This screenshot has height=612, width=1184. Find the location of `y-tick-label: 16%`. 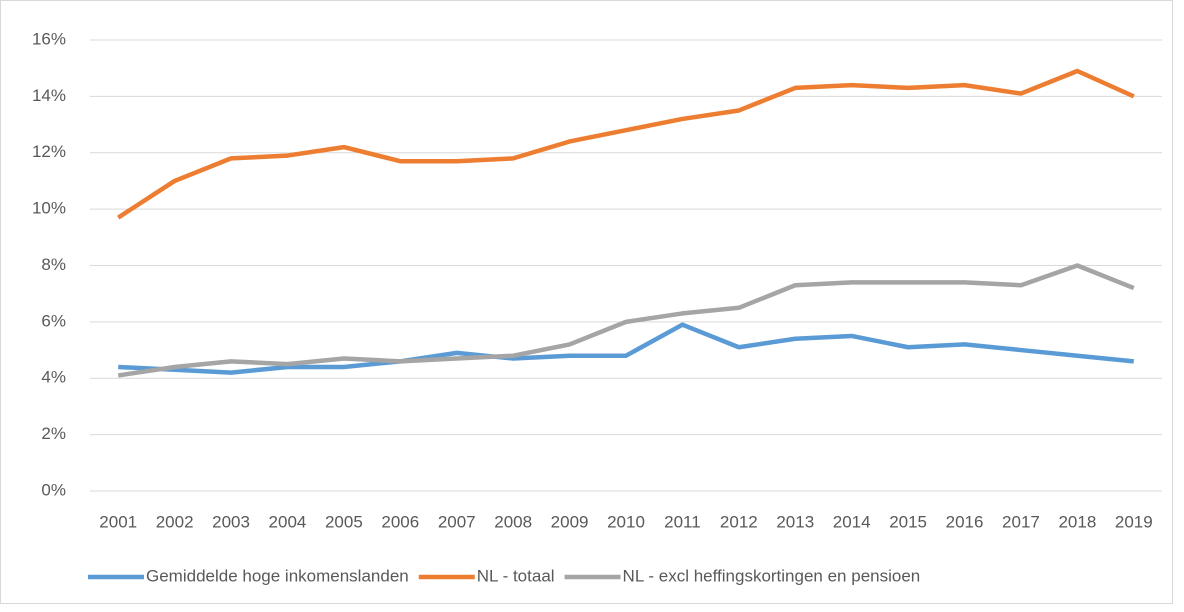

y-tick-label: 16% is located at coordinates (49, 38).